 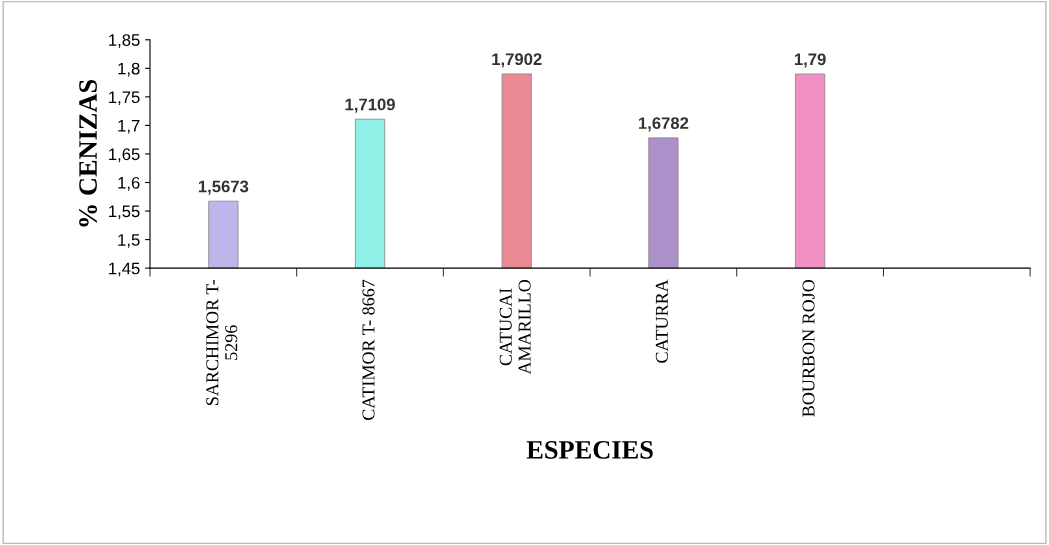 I want to click on data-label: 1,7902, so click(x=517, y=60).